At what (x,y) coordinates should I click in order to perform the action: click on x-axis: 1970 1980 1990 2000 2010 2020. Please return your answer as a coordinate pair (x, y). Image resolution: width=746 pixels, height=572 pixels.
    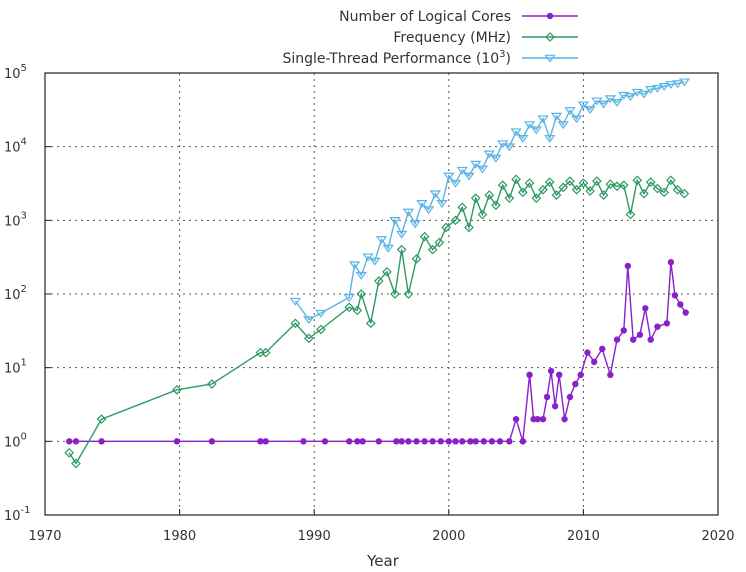
    Looking at the image, I should click on (381, 526).